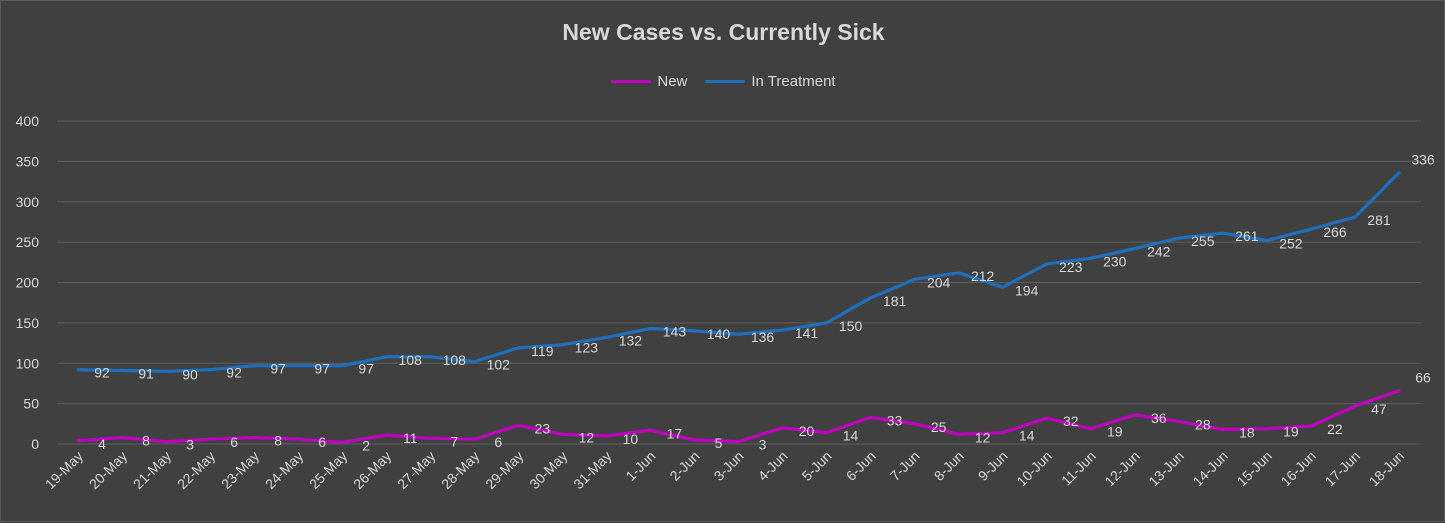 Image resolution: width=1445 pixels, height=523 pixels. Describe the element at coordinates (1166, 469) in the screenshot. I see `x-tick-label: 13-Jun` at that location.